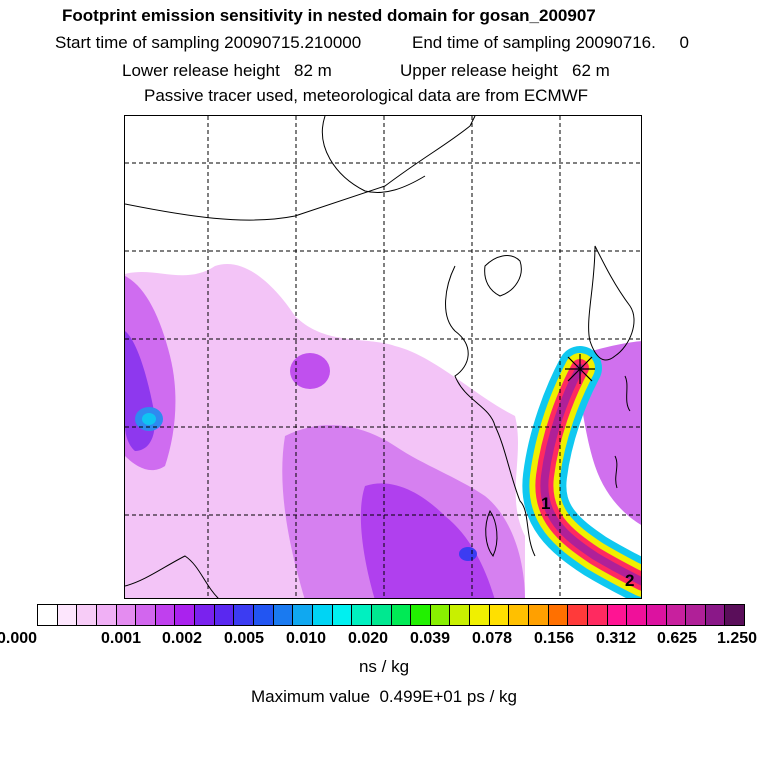  Describe the element at coordinates (373, 155) in the screenshot. I see `border-line` at that location.